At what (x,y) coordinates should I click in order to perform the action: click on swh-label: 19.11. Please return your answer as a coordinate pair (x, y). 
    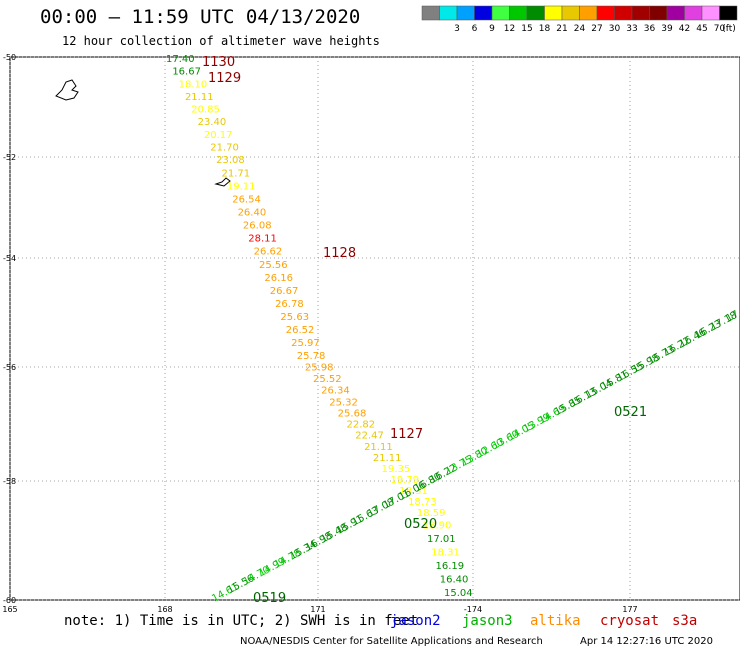
    Looking at the image, I should click on (241, 186).